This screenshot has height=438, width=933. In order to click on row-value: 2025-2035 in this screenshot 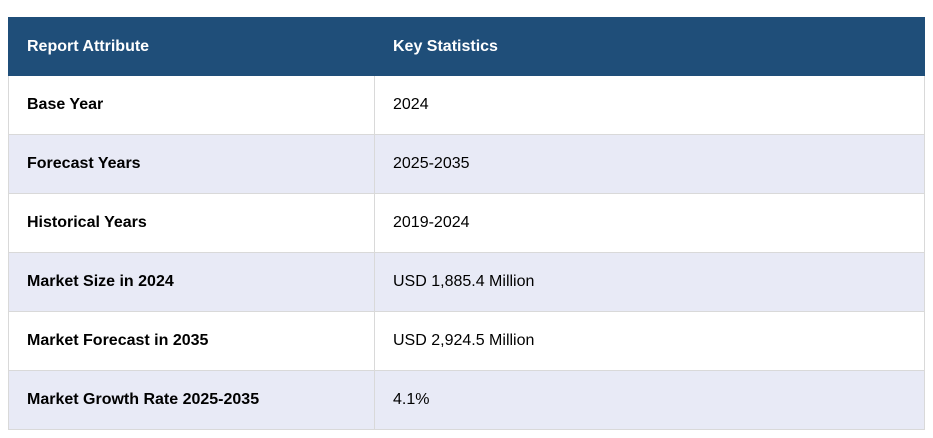, I will do `click(649, 164)`.